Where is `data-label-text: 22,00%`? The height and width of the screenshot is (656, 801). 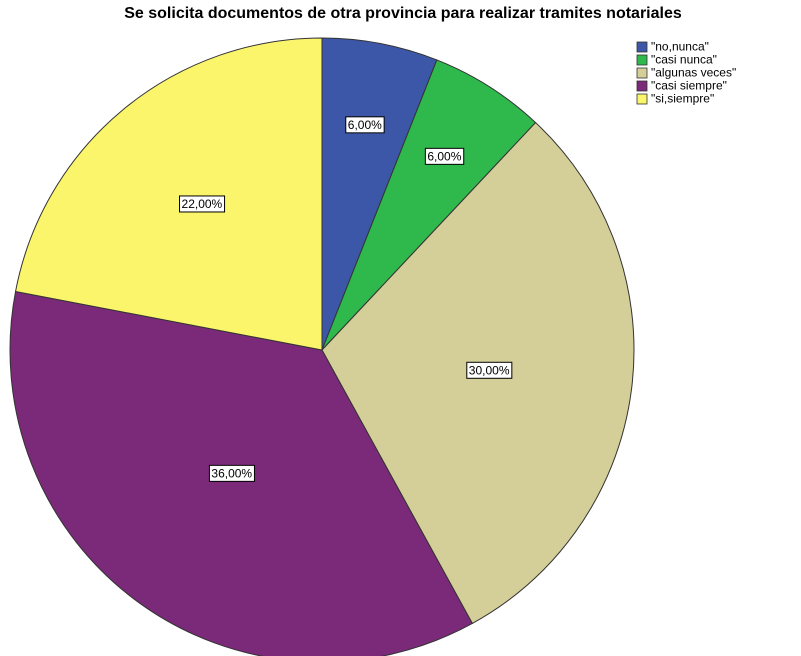
data-label-text: 22,00% is located at coordinates (202, 204).